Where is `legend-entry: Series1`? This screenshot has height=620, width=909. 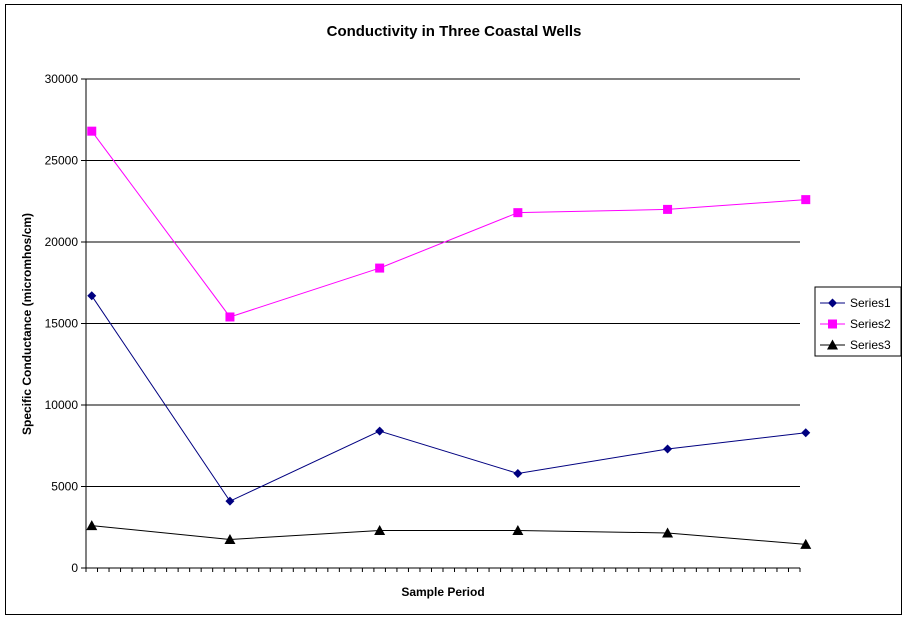 legend-entry: Series1 is located at coordinates (855, 303).